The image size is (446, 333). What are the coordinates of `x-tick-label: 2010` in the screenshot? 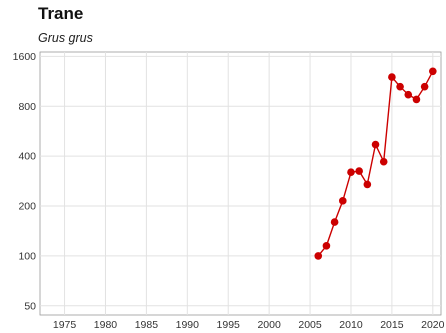 It's located at (351, 325).